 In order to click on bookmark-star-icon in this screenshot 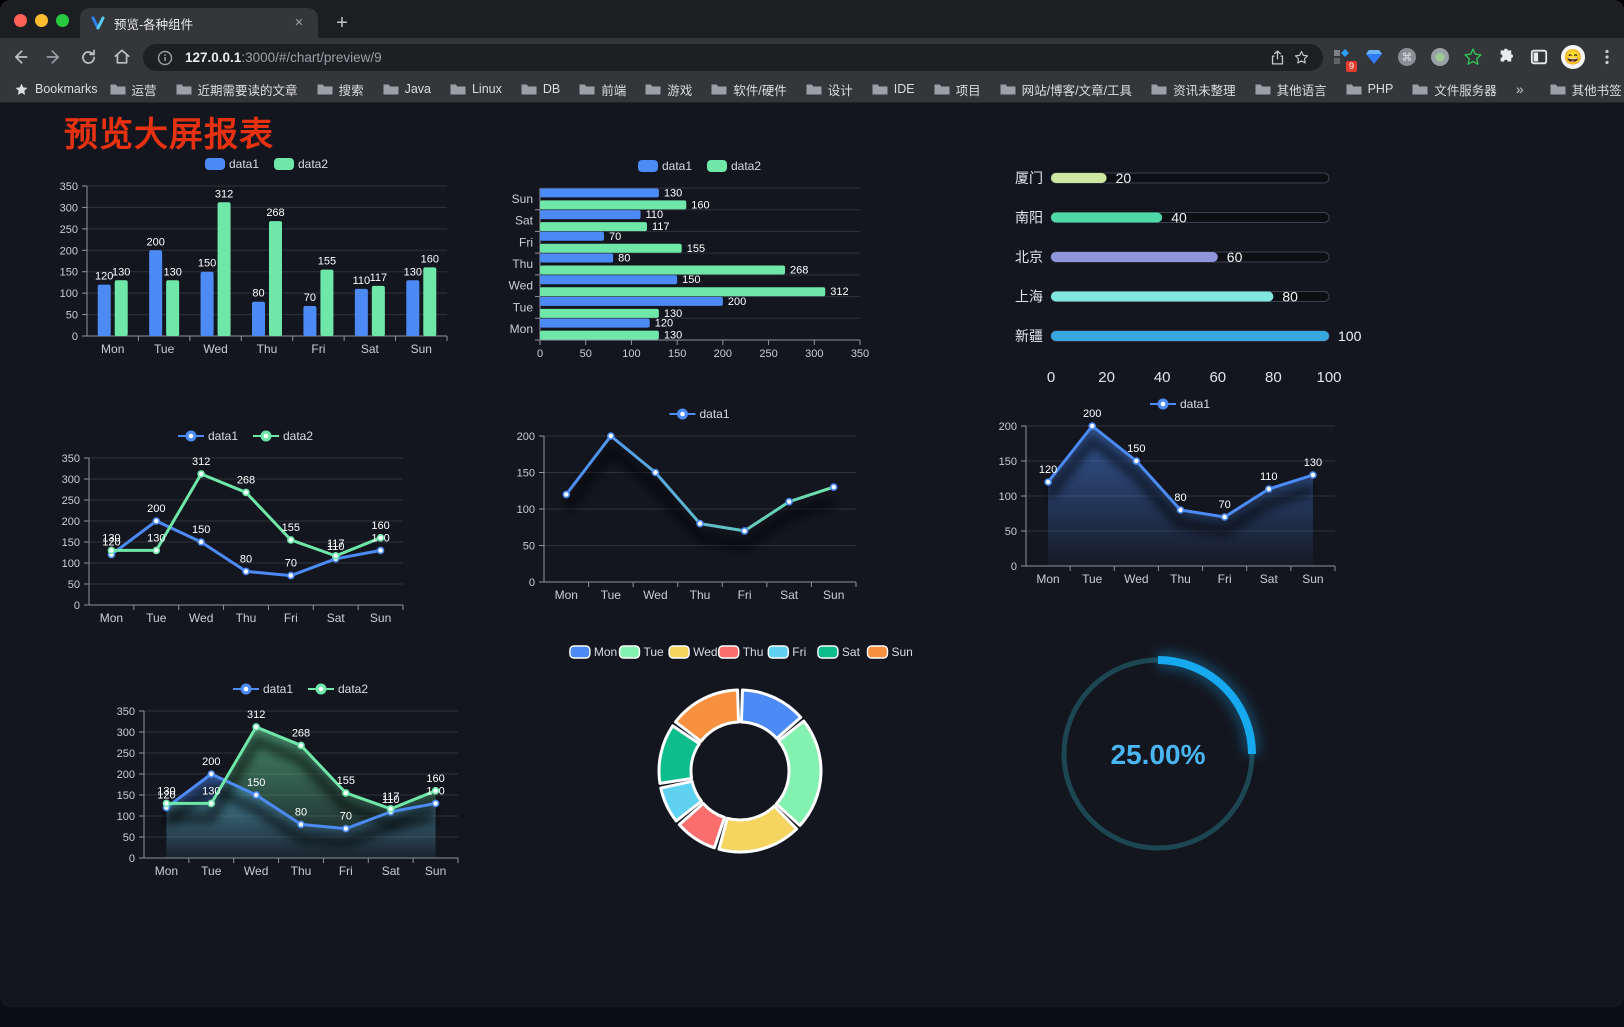, I will do `click(1301, 58)`.